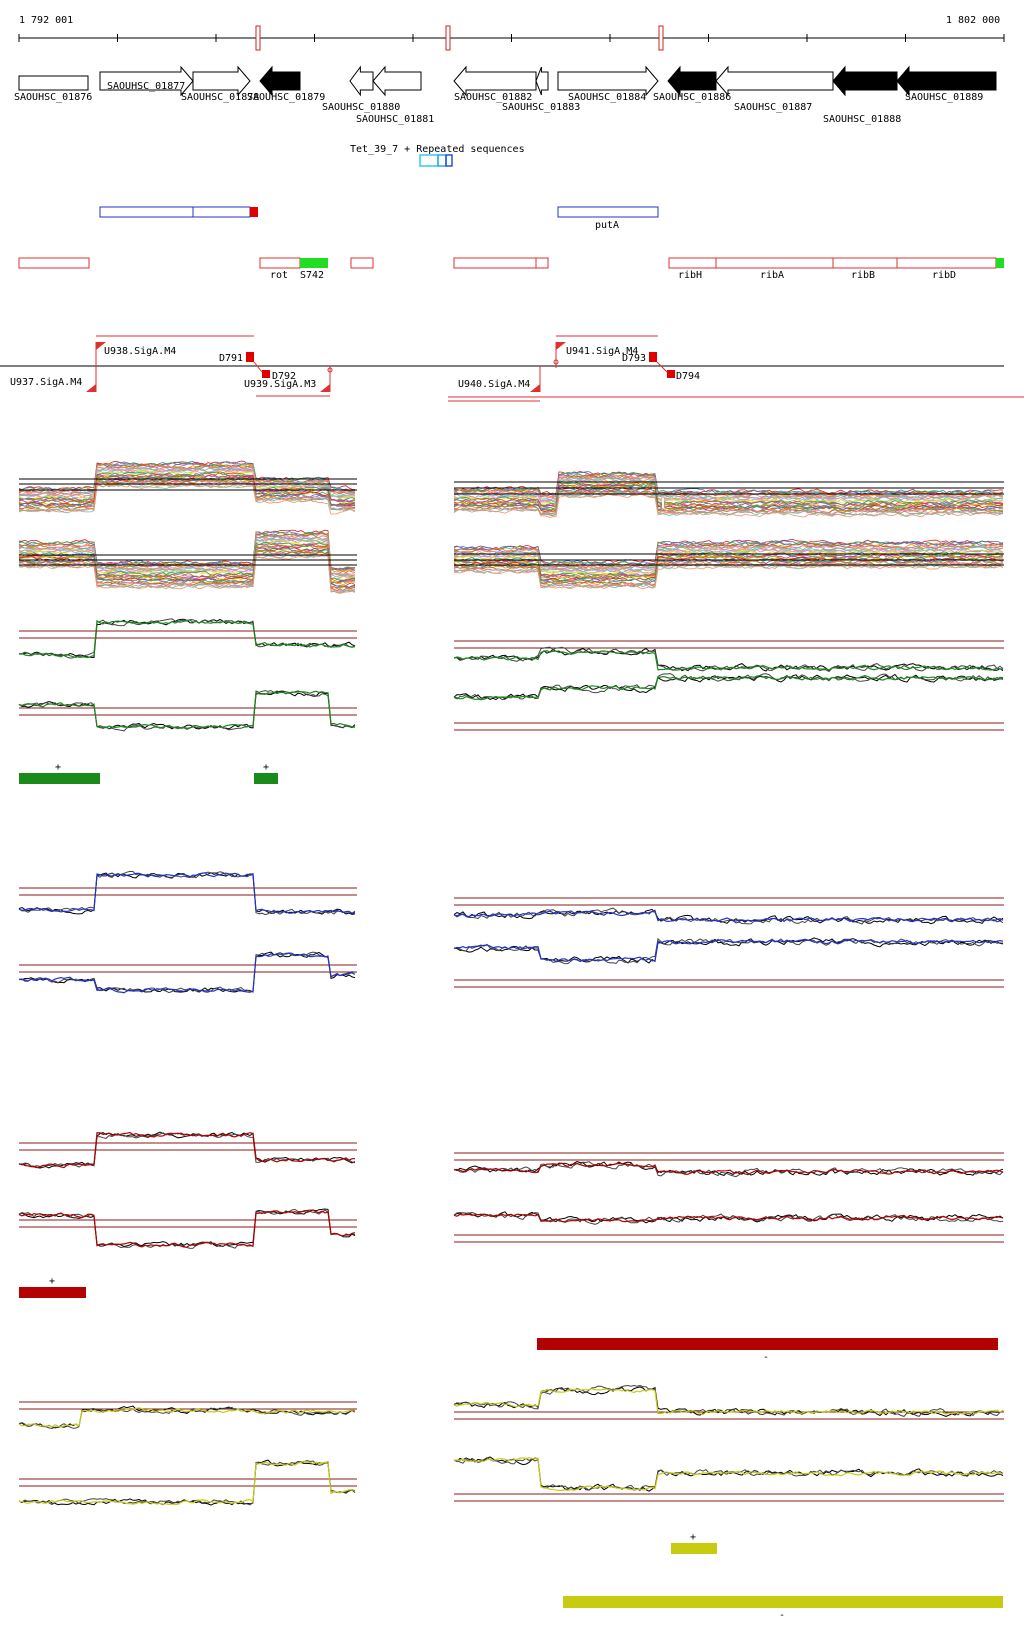  Describe the element at coordinates (602, 351) in the screenshot. I see `promoter-label-u941: U941.SigA.M4` at that location.